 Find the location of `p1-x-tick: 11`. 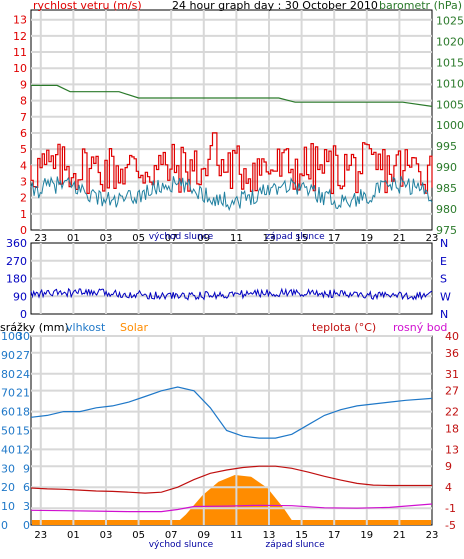

p1-x-tick: 11 is located at coordinates (236, 238).